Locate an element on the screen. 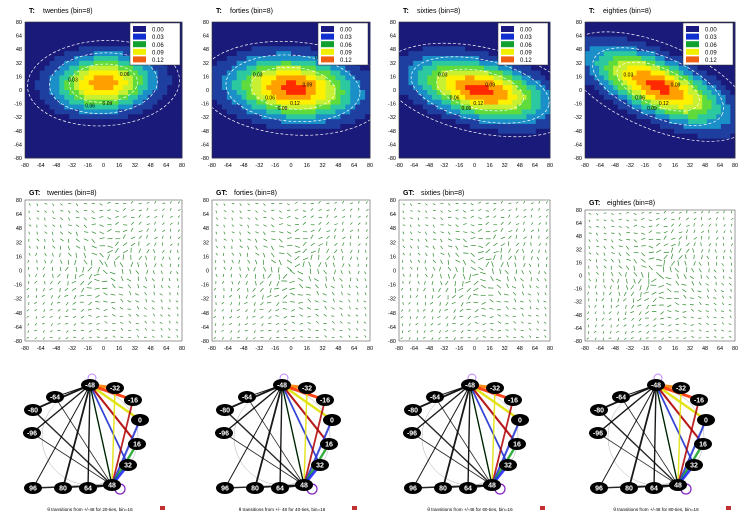  heatmap-x-tick-2-6: 16 is located at coordinates (490, 166).